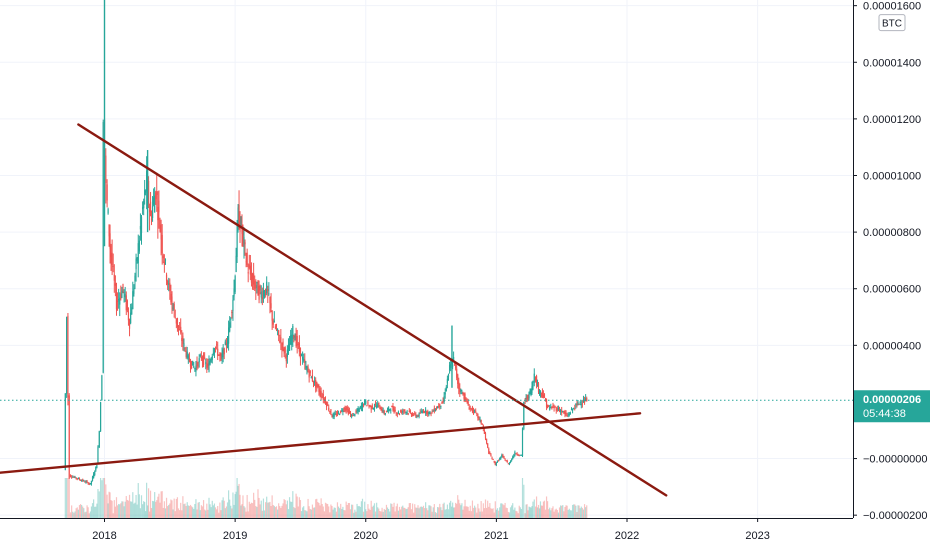 The width and height of the screenshot is (932, 555). I want to click on trendline-ascending-support, so click(321, 443).